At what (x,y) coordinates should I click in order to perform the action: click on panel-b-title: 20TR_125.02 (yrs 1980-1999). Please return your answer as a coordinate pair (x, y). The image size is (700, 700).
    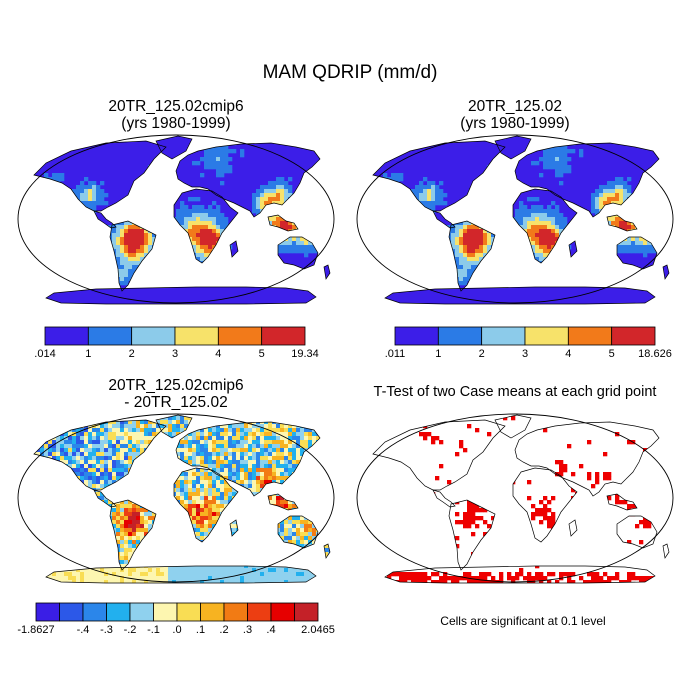
    Looking at the image, I should click on (515, 115).